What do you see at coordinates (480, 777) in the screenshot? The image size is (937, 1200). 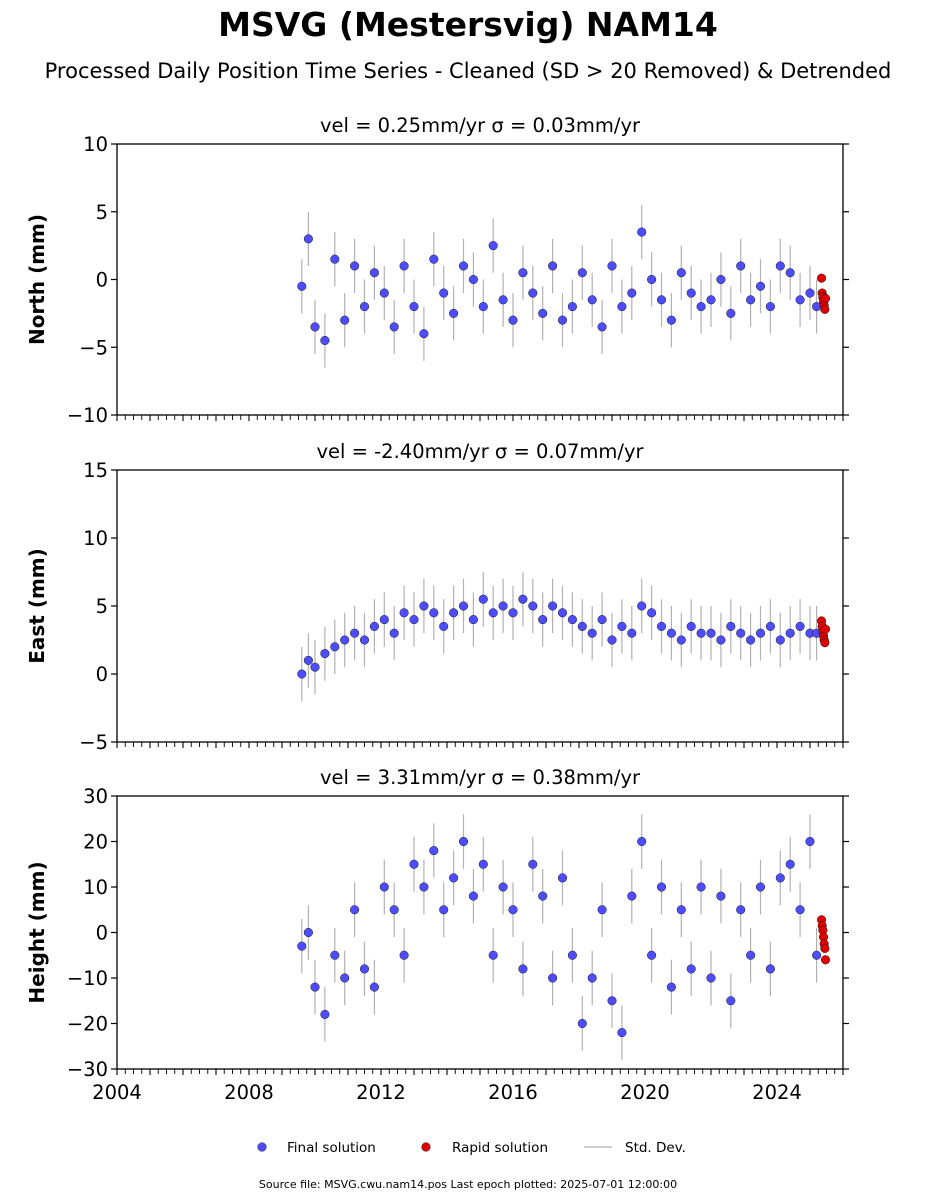 I see `panel-title: vel = 3.31mm/yr σ = 0.38mm/yr` at bounding box center [480, 777].